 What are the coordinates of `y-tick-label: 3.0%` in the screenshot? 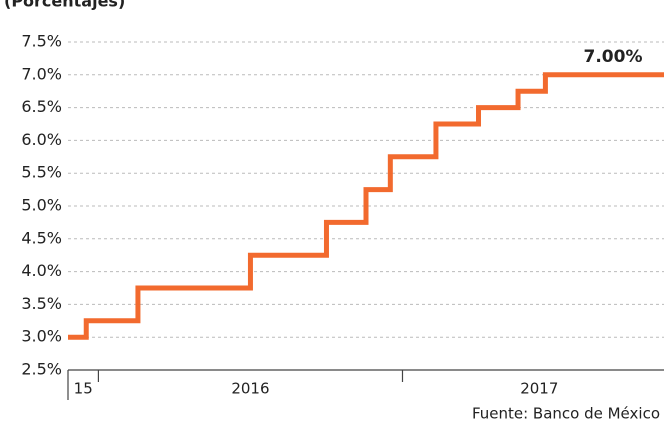 It's located at (41, 336).